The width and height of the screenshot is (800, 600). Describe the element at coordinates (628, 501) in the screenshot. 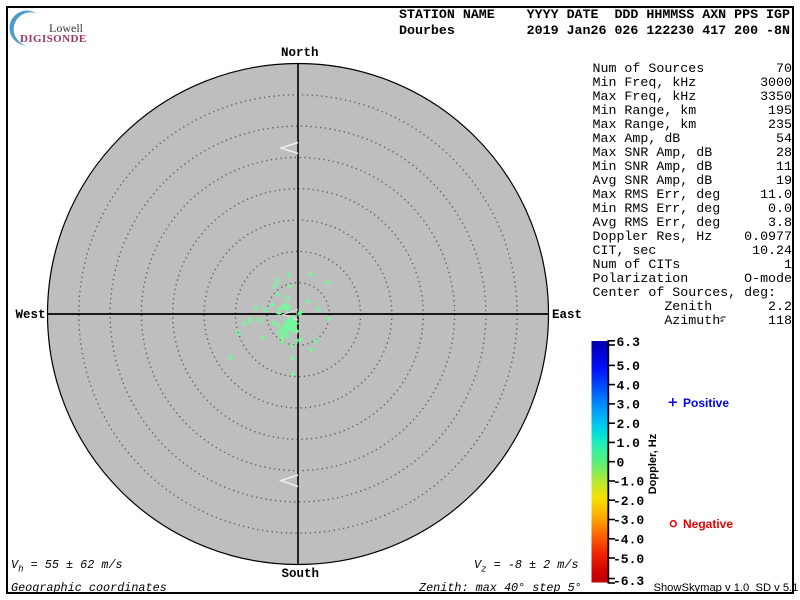

I see `svg-text: -2.0` at that location.